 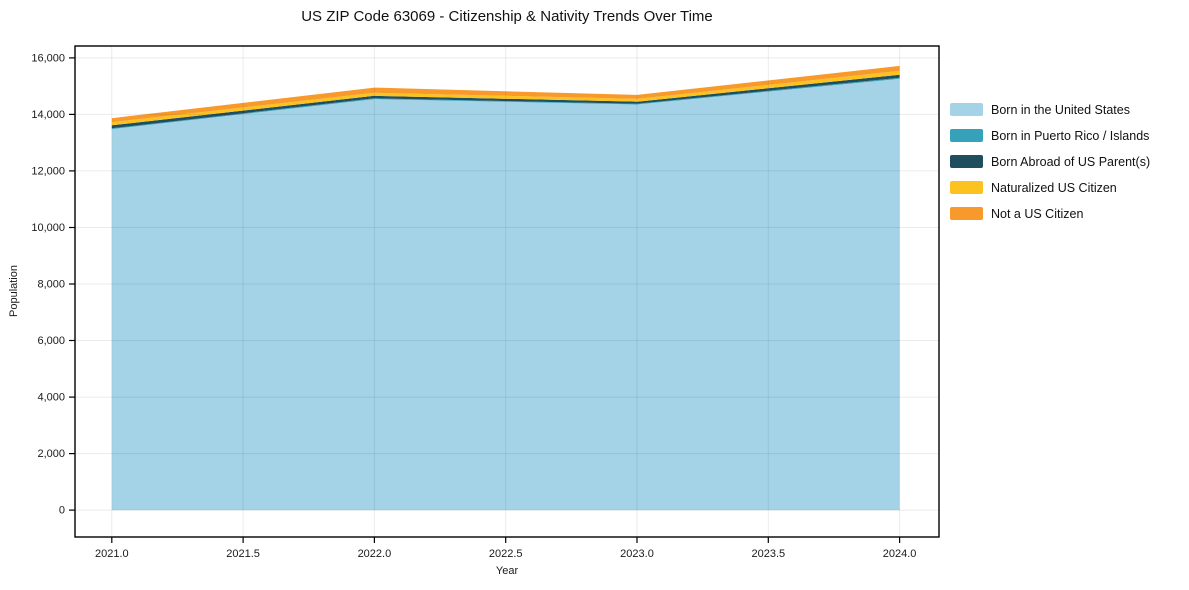 I want to click on legend-item: Born in Puerto Rico / Islands, so click(x=1050, y=135).